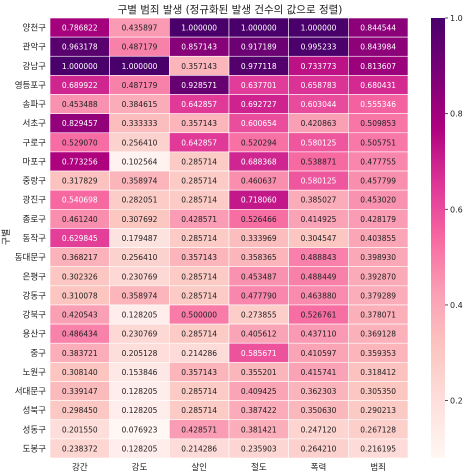  Describe the element at coordinates (319, 104) in the screenshot. I see `cell-value-label: 0.603044` at that location.